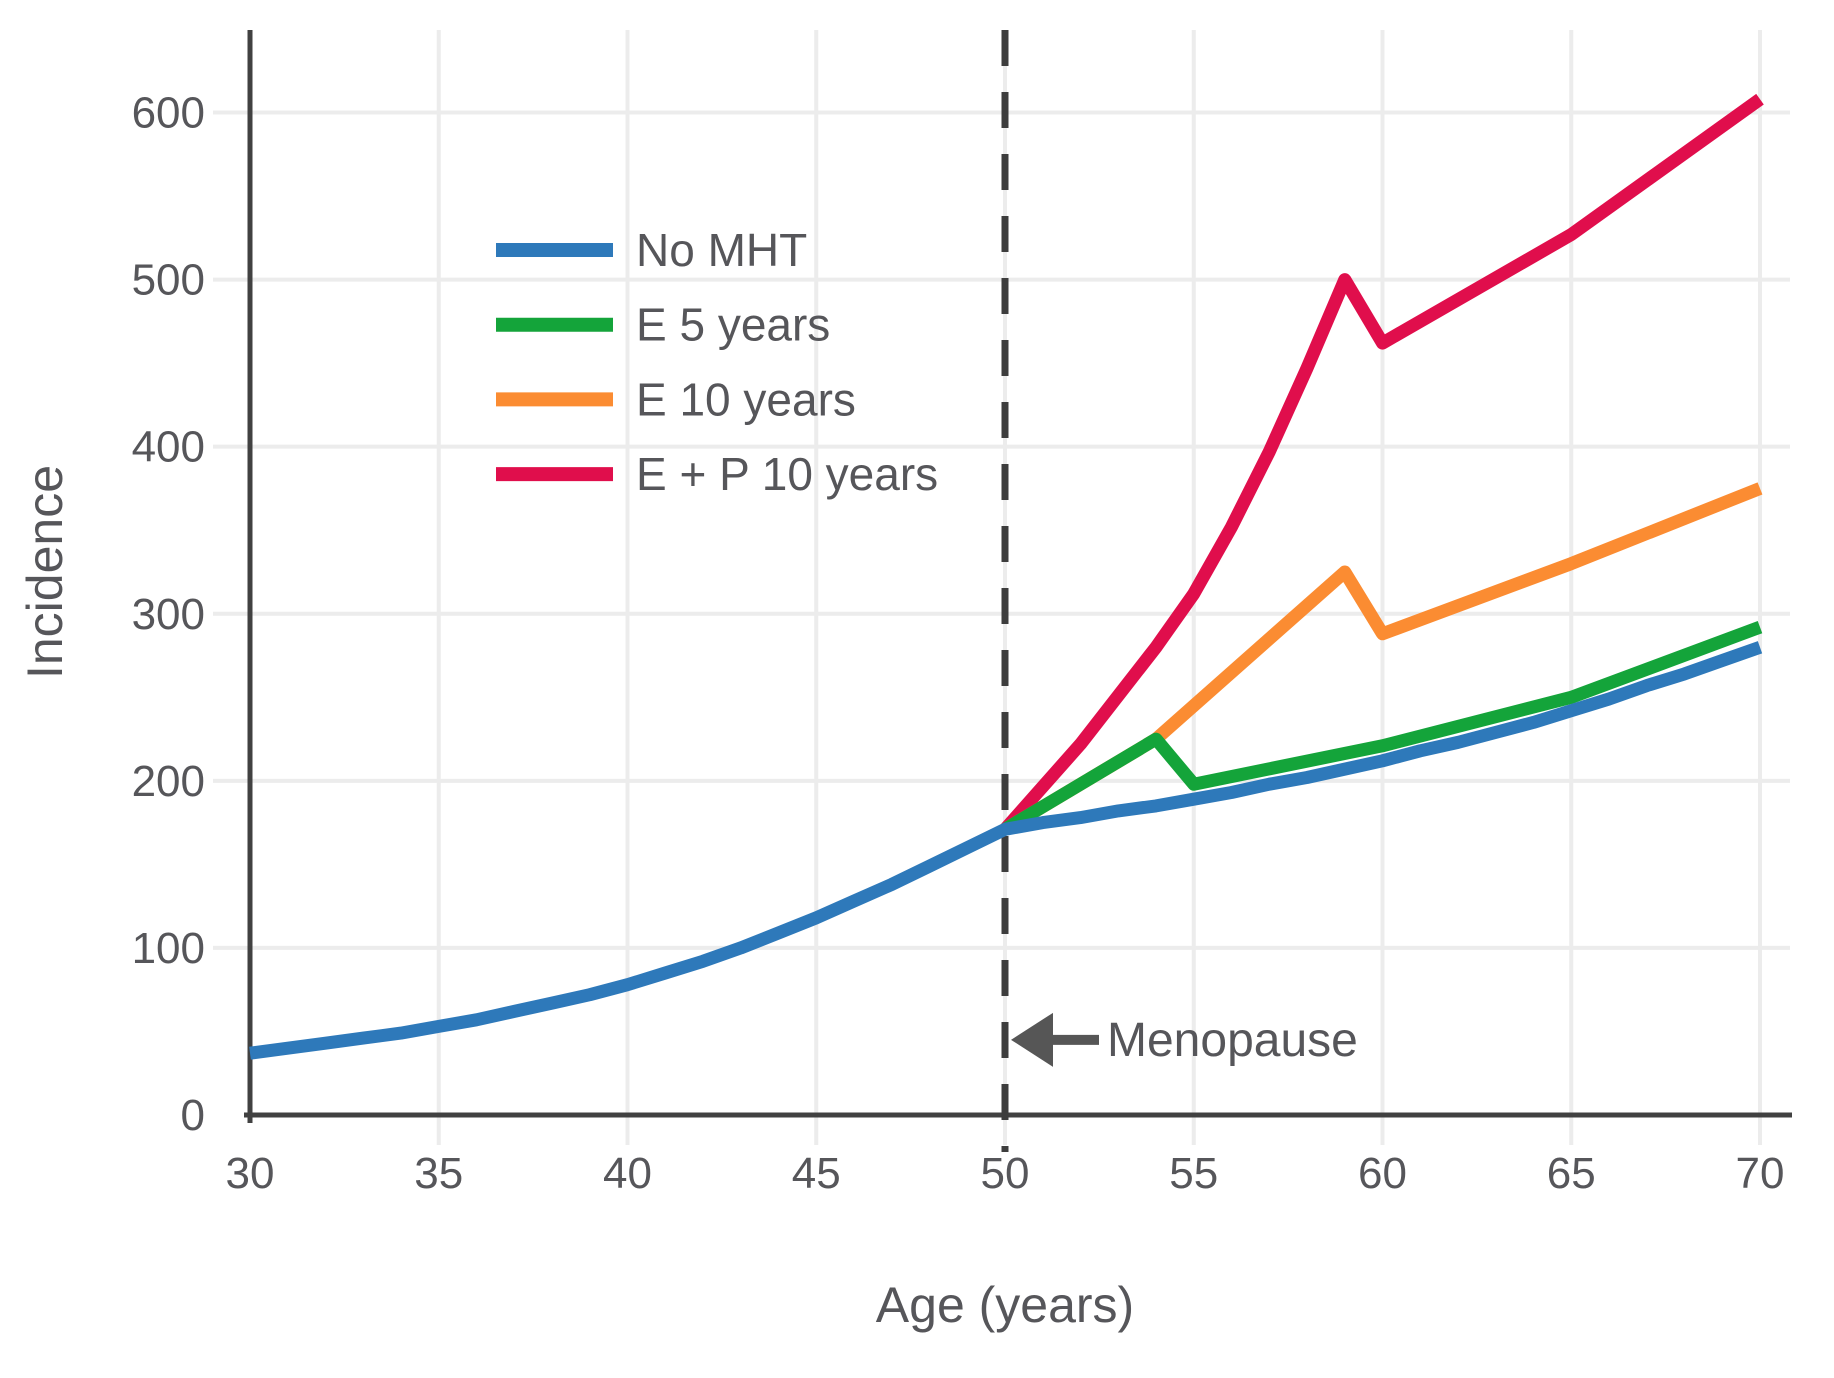  Describe the element at coordinates (787, 474) in the screenshot. I see `legend-label-e-p-10-years: E + P 10 years` at that location.